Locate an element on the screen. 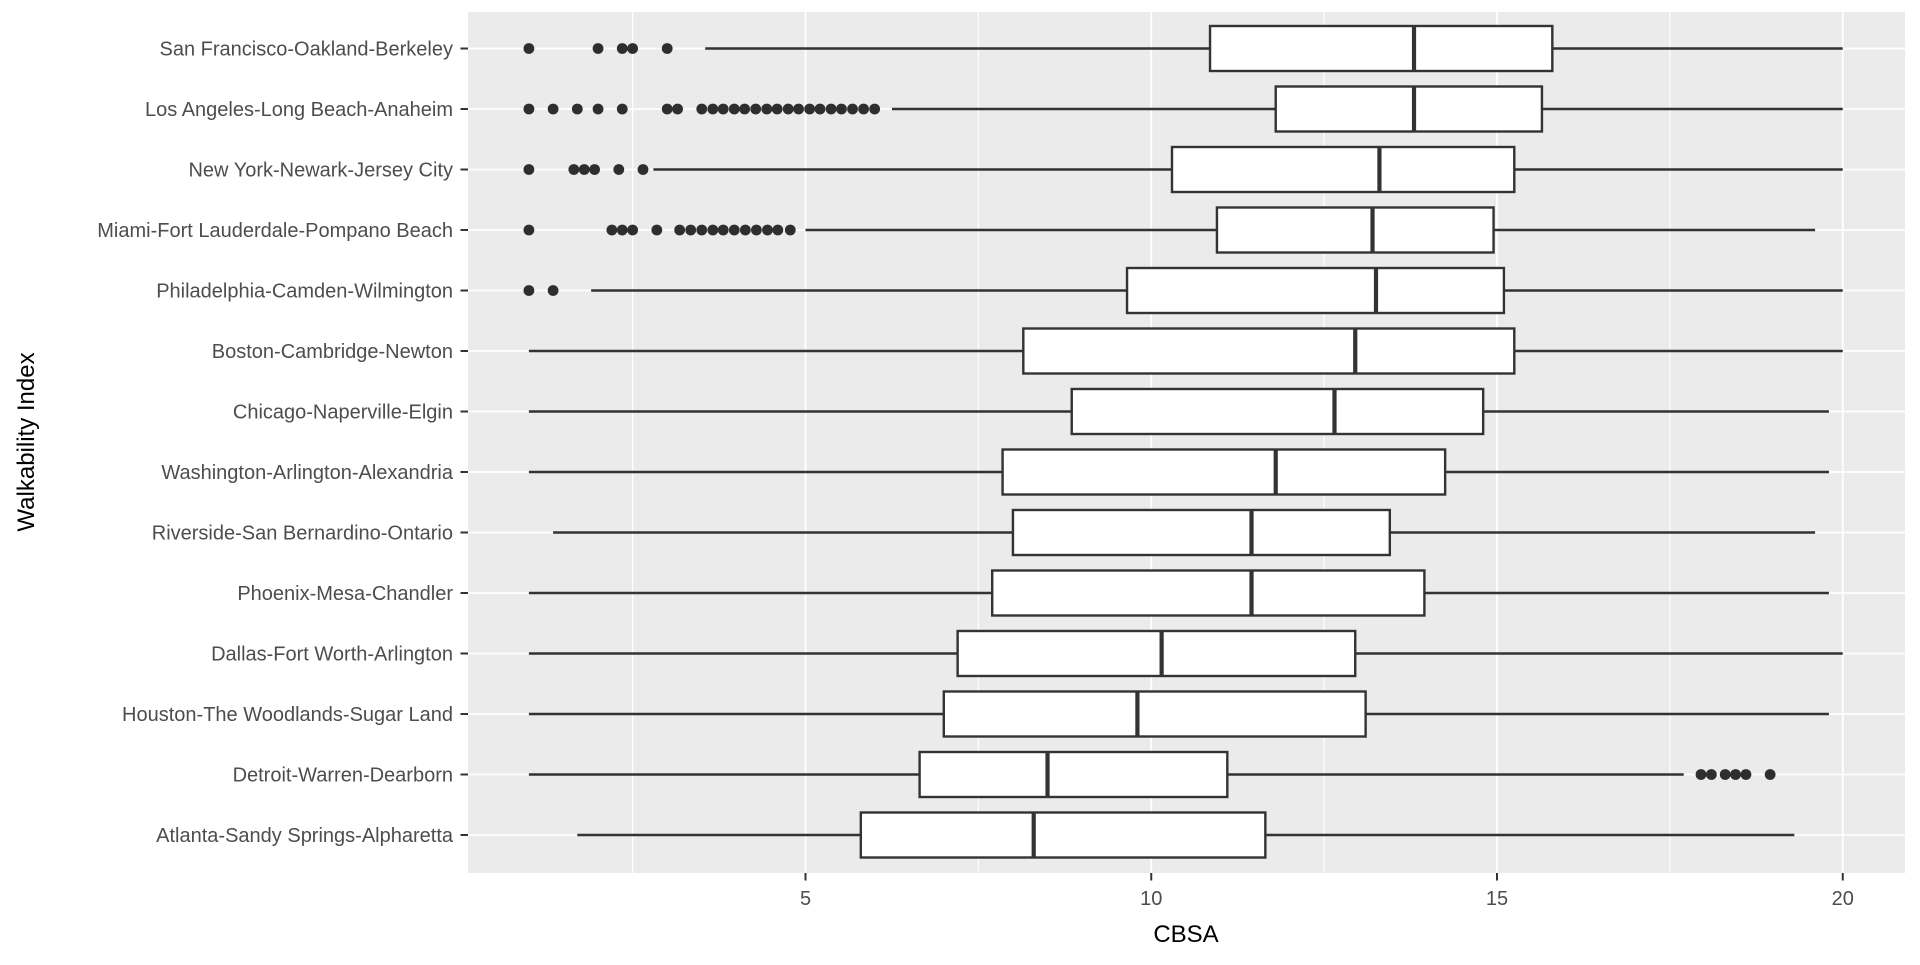 Image resolution: width=1920 pixels, height=965 pixels. x-tick-label: 15 is located at coordinates (1497, 899).